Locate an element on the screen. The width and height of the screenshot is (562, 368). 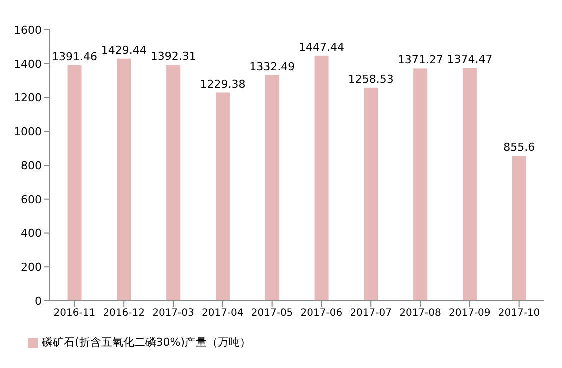
data-label: 1229.38 is located at coordinates (223, 84).